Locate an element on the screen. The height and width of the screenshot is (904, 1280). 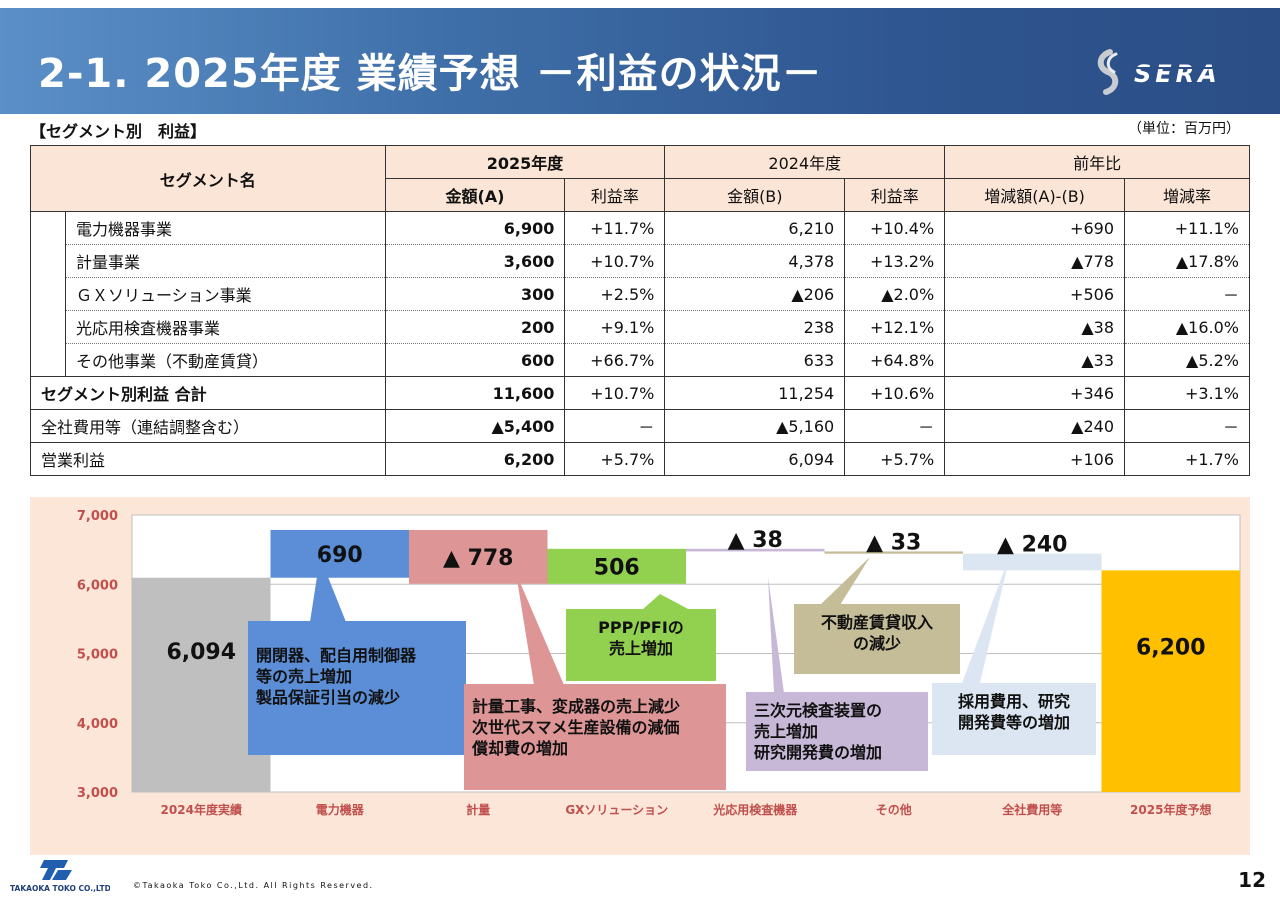
row-rate: +3.1% is located at coordinates (1187, 393).